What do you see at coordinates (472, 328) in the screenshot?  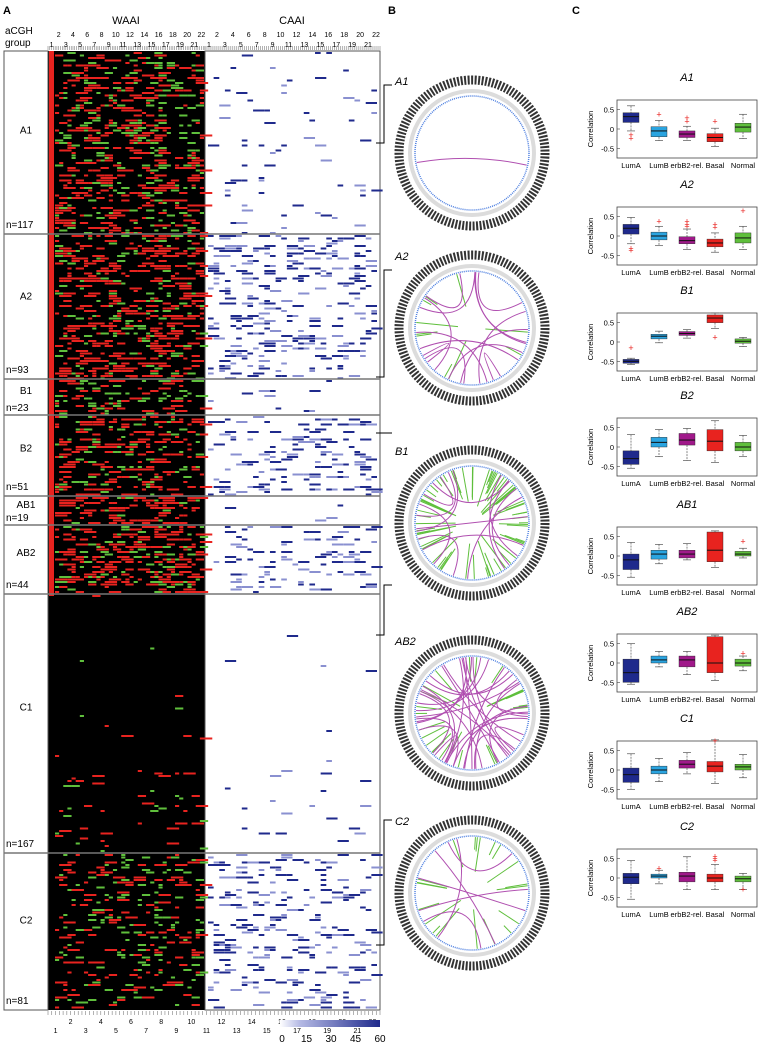 I see `inner-disc` at bounding box center [472, 328].